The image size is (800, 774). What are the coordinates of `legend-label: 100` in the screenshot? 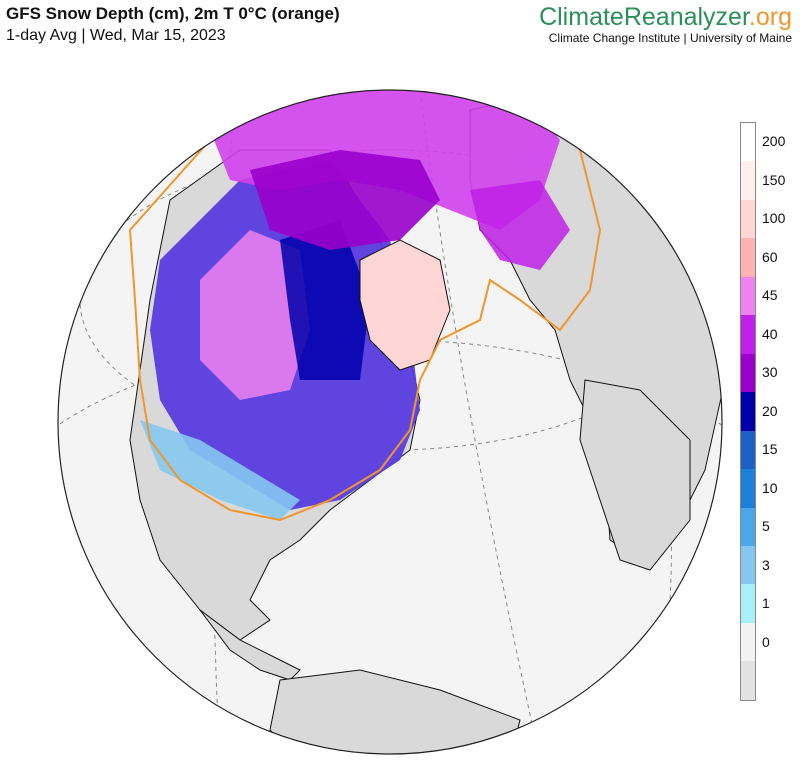 It's located at (774, 218).